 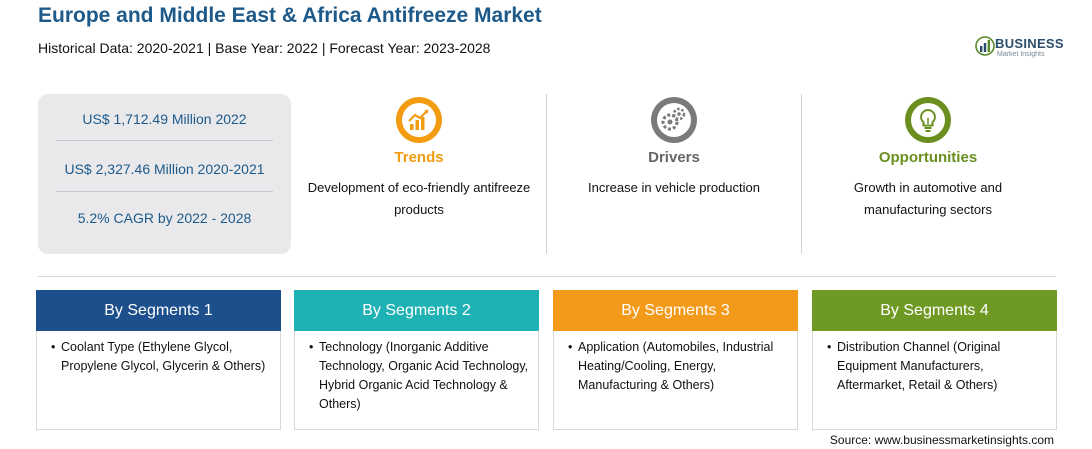 What do you see at coordinates (928, 120) in the screenshot?
I see `lightbulb-icon` at bounding box center [928, 120].